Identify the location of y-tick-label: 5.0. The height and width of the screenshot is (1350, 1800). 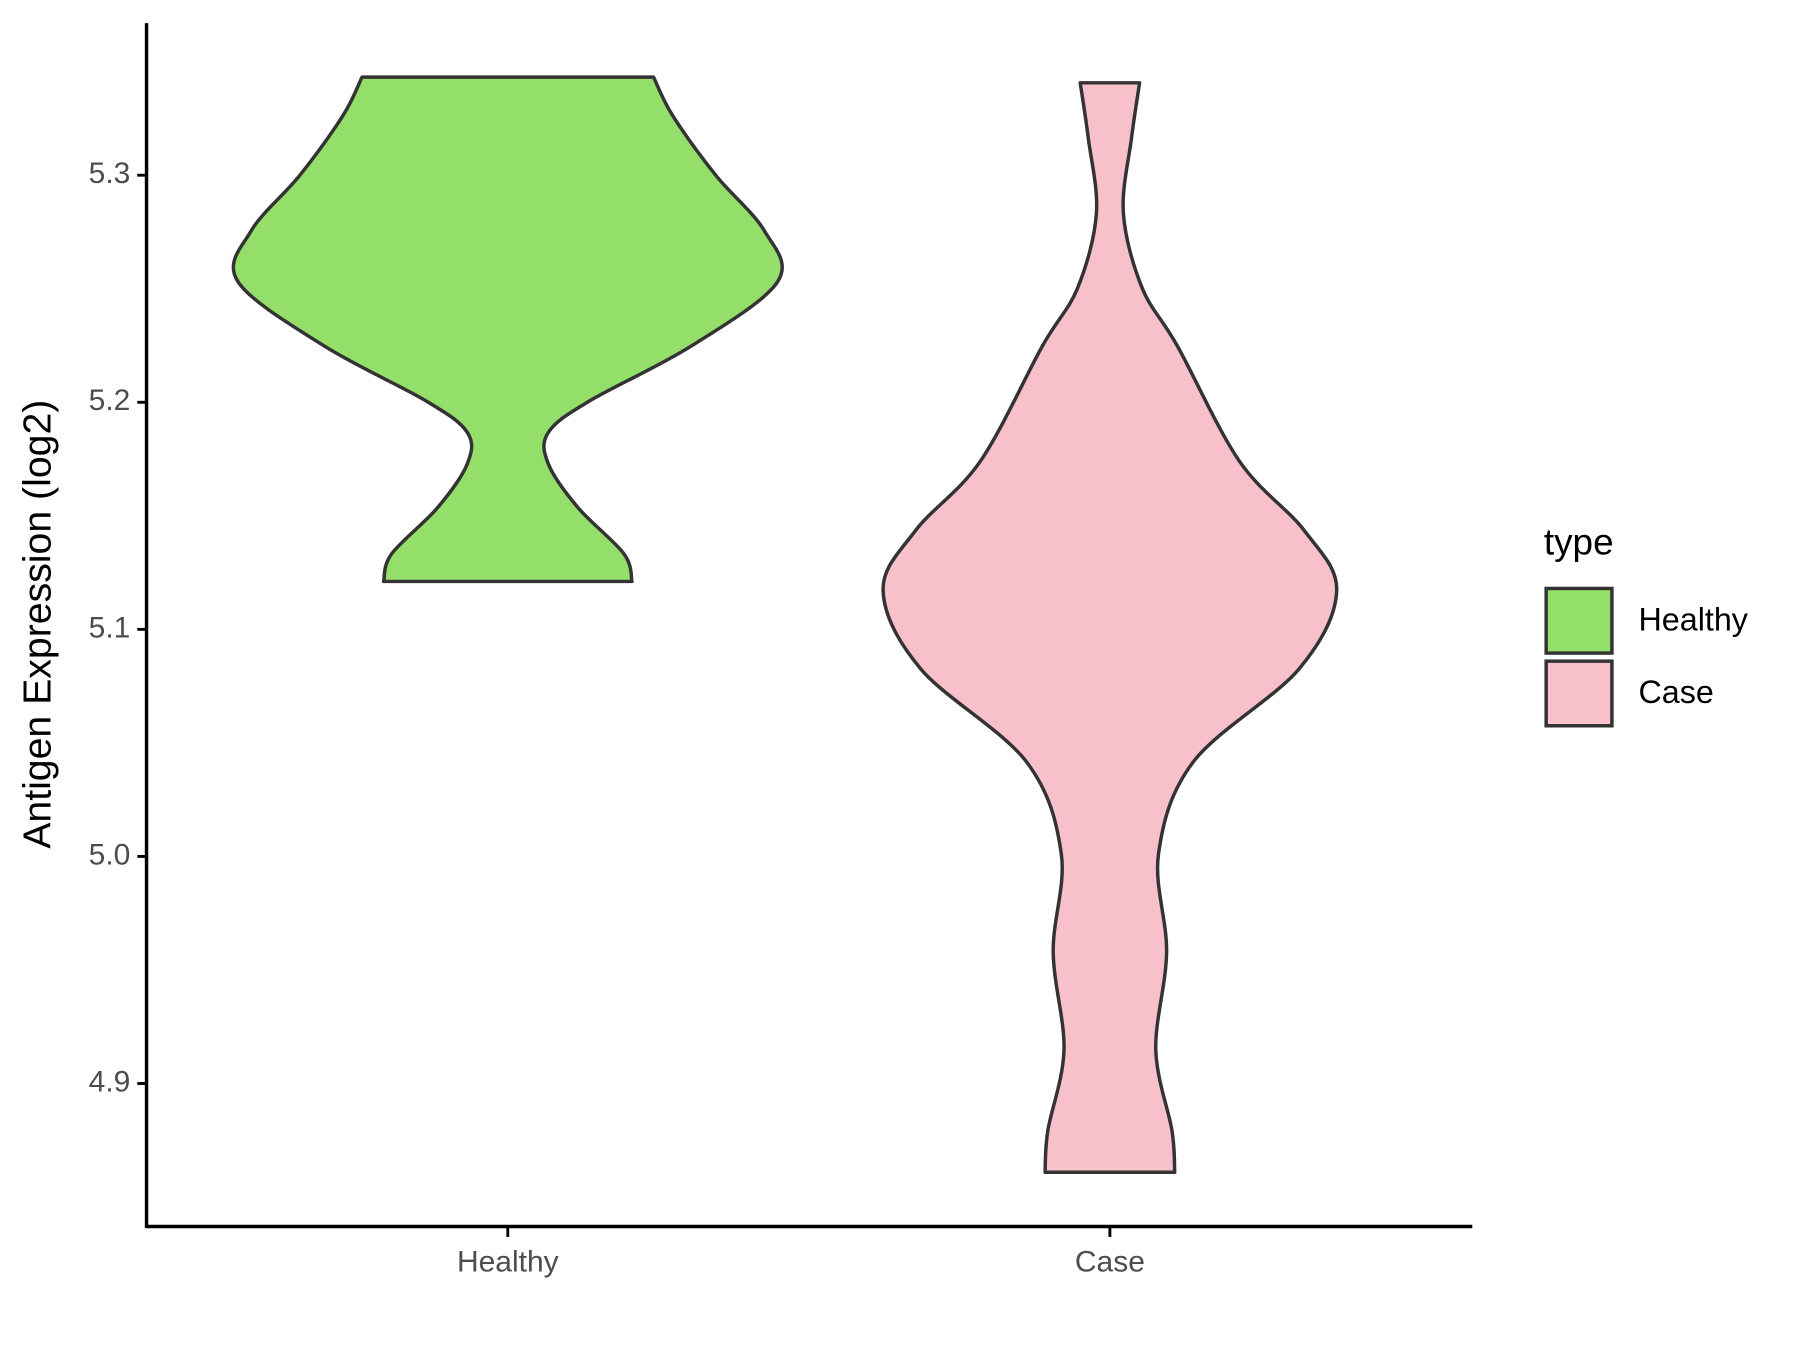
(110, 854).